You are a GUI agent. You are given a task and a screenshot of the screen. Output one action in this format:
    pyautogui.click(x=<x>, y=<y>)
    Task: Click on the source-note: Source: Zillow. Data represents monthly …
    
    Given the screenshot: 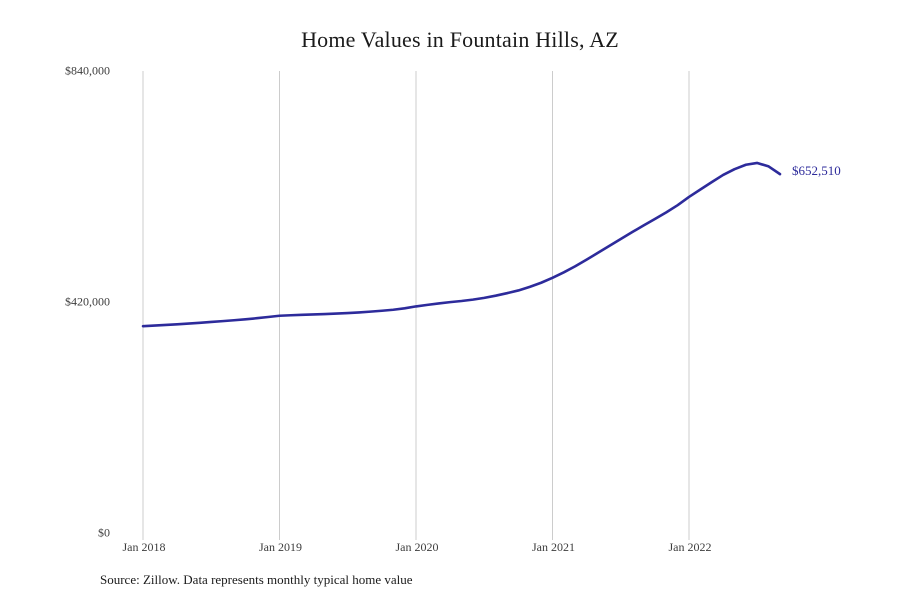 What is the action you would take?
    pyautogui.click(x=256, y=579)
    